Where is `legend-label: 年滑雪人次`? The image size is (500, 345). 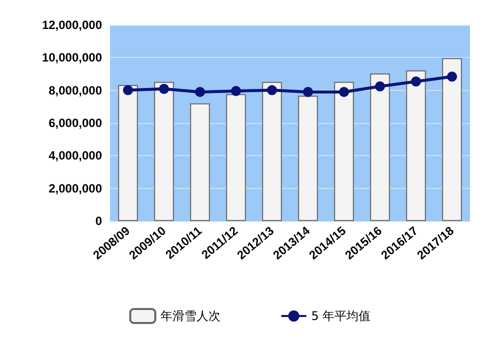
legend-label: 年滑雪人次 is located at coordinates (190, 316).